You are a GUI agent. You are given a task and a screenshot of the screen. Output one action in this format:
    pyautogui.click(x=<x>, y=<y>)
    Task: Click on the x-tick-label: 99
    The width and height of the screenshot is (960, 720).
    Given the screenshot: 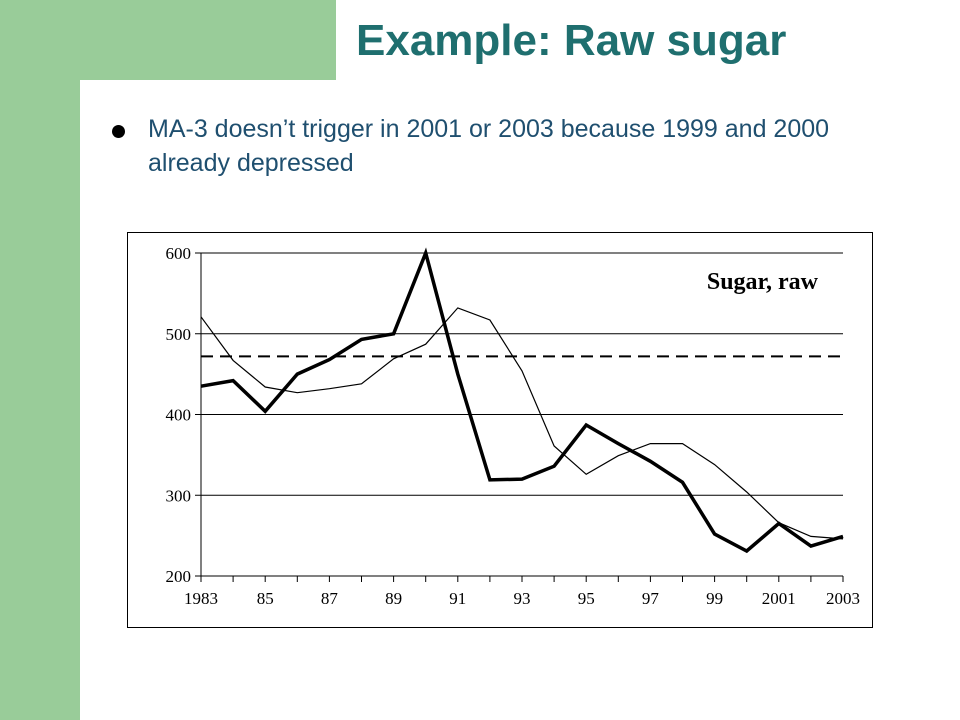 What is the action you would take?
    pyautogui.click(x=714, y=598)
    